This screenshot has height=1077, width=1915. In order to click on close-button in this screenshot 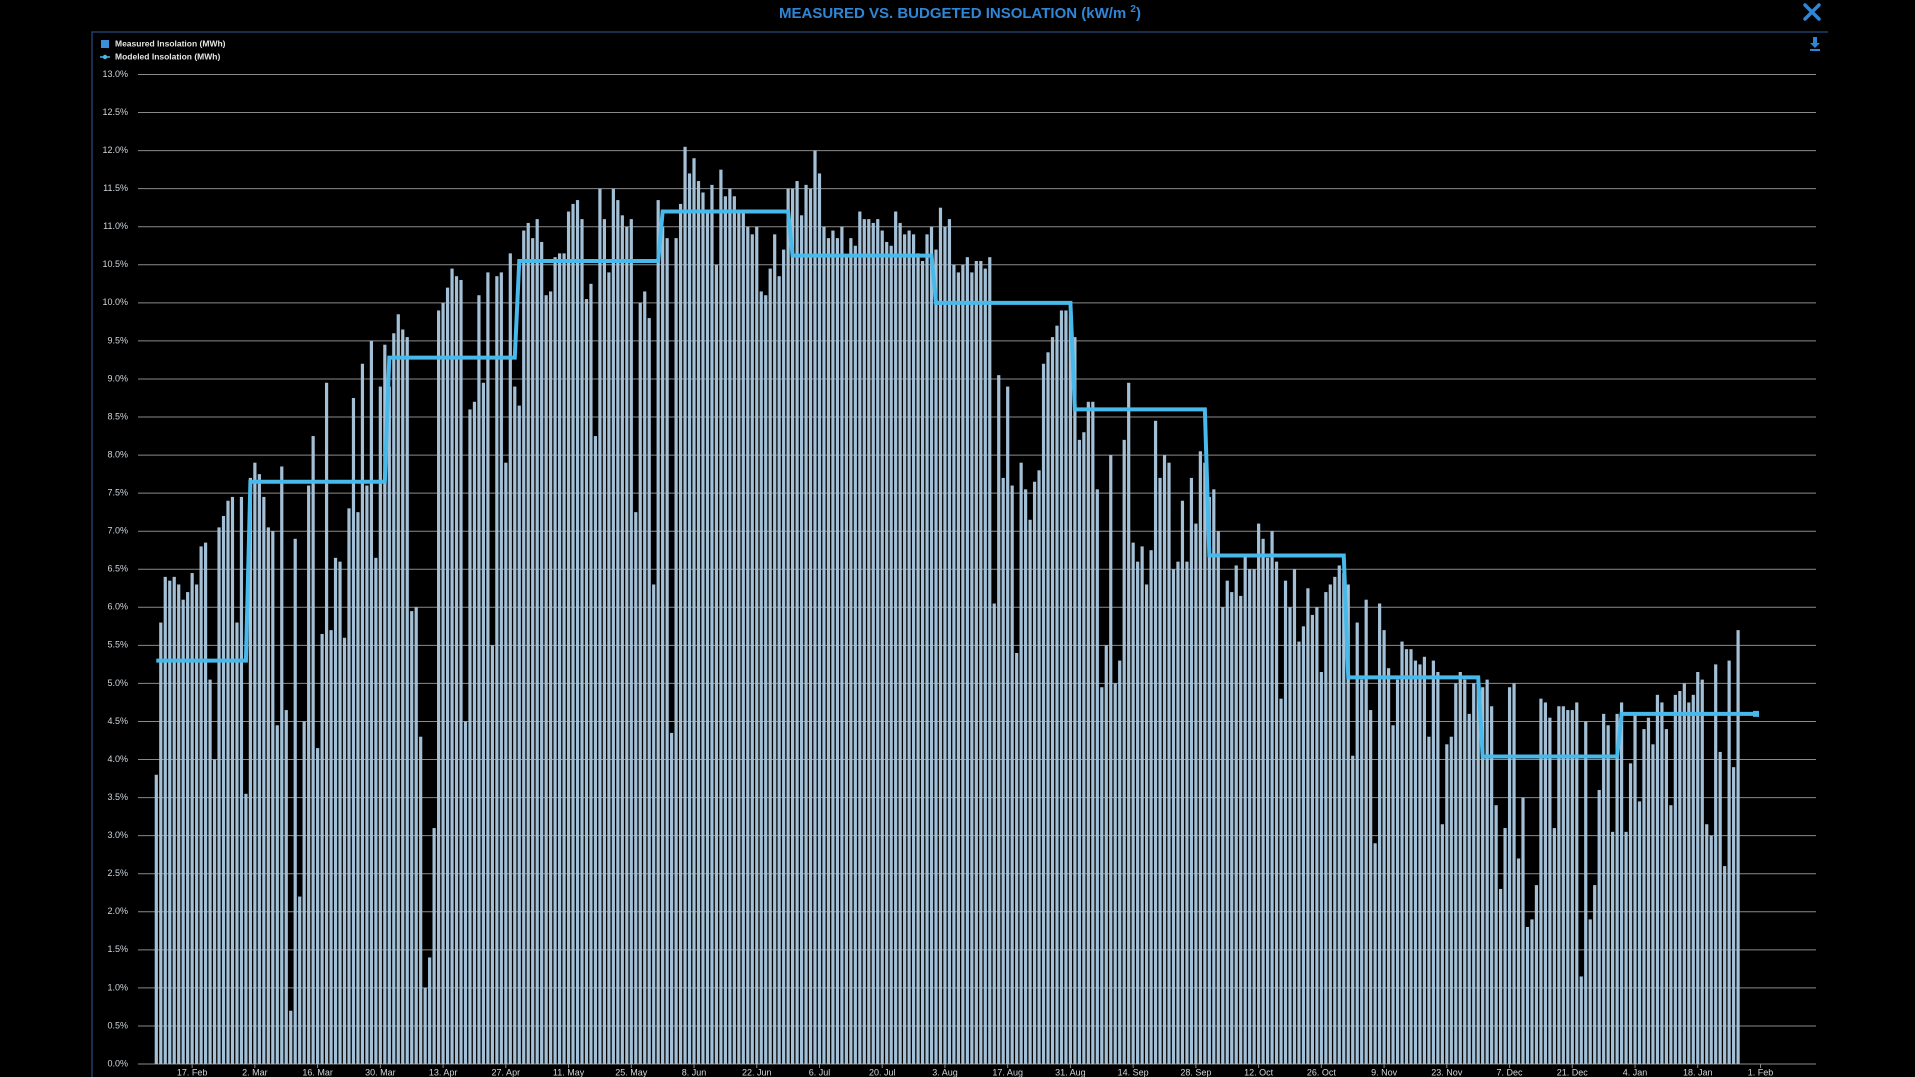, I will do `click(1812, 12)`.